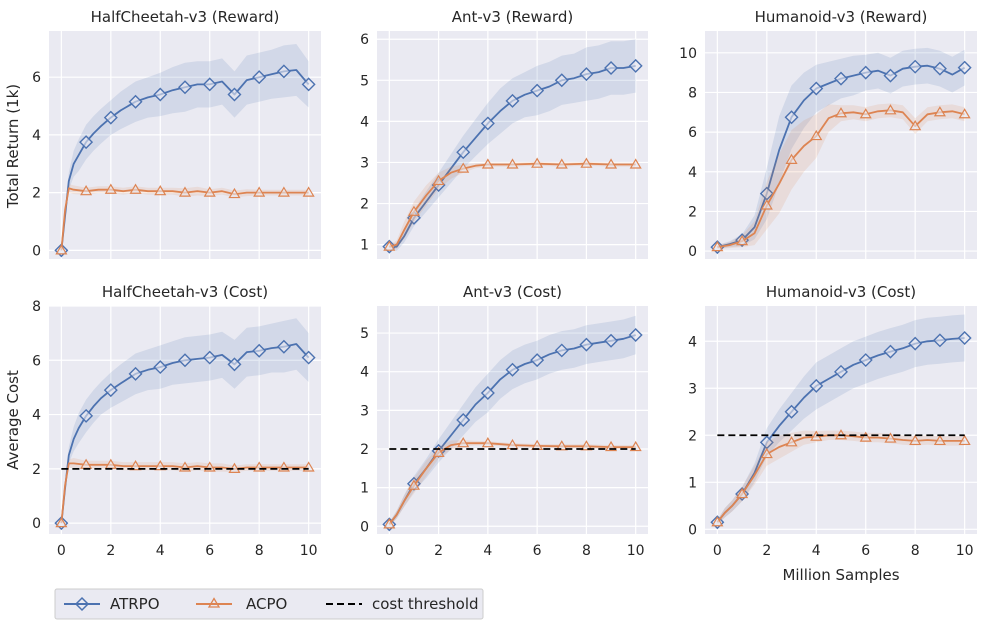  I want to click on panel-halfcheetah-cost: 0 2 4 6 8 0 2 4 6 8 10 HalfCheetah-v3 (Cost), so click(176, 421).